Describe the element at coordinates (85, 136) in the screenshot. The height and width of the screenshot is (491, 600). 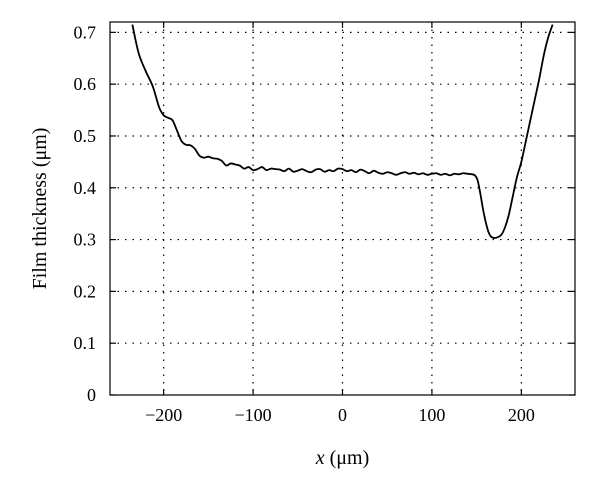
I see `y-tick-label: 0.5` at that location.